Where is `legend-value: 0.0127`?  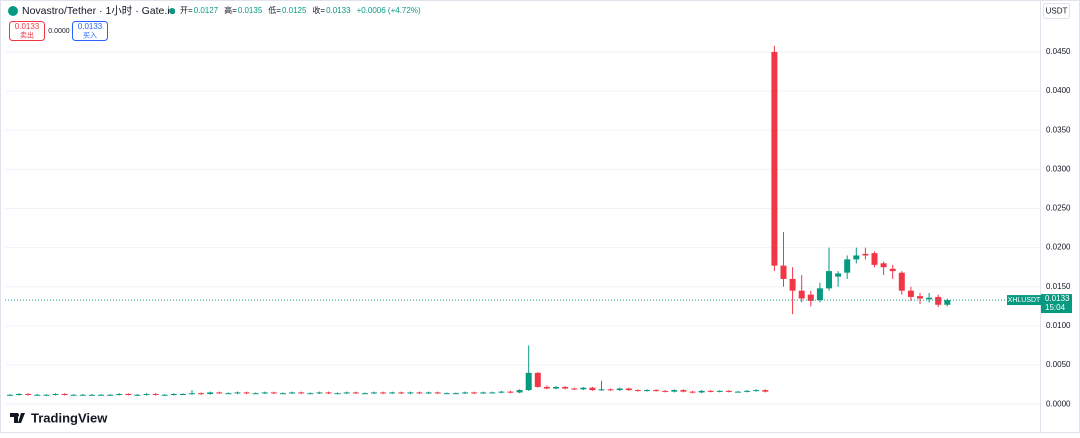 legend-value: 0.0127 is located at coordinates (206, 10).